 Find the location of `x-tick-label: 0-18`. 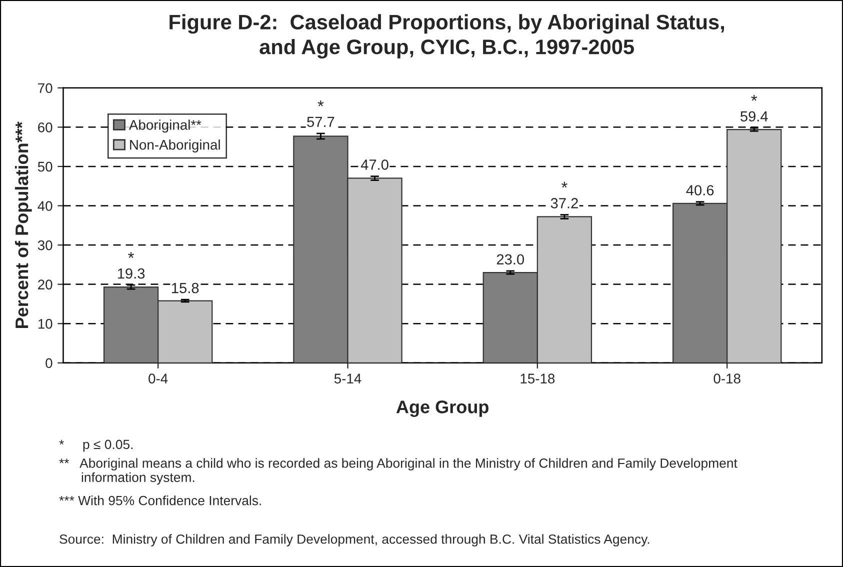

x-tick-label: 0-18 is located at coordinates (727, 379).